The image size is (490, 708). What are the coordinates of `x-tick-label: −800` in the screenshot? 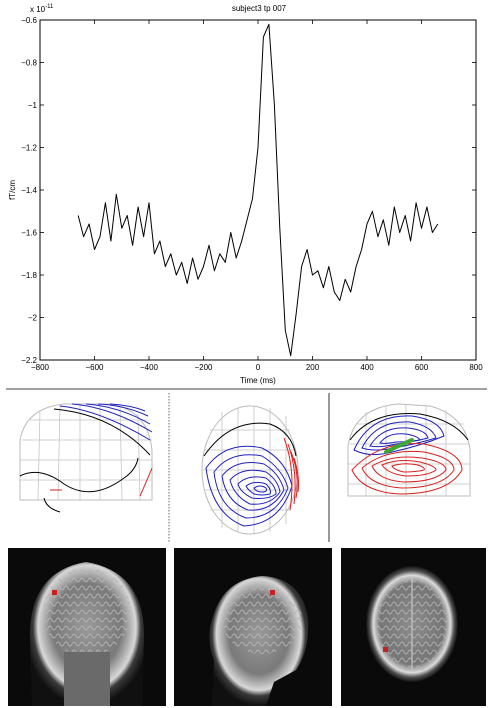 It's located at (40, 367).